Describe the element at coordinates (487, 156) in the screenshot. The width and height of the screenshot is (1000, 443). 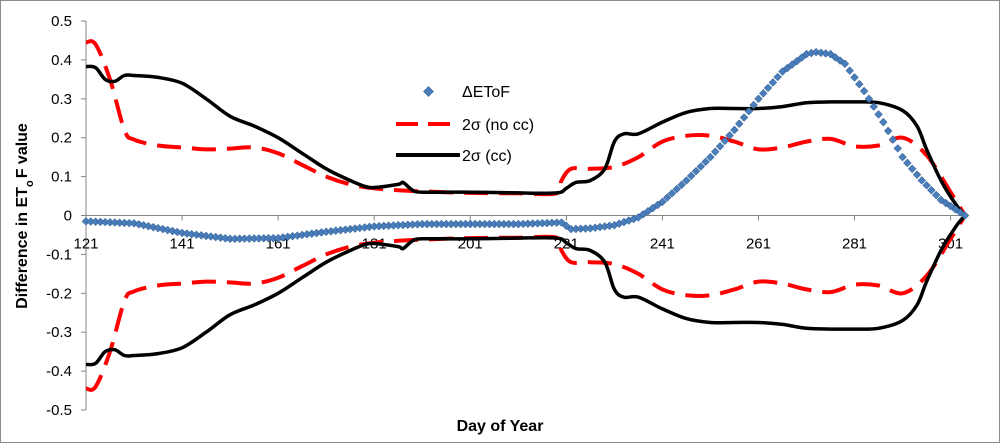
I see `legend-label-2sigma-cc: 2σ (cc)` at that location.